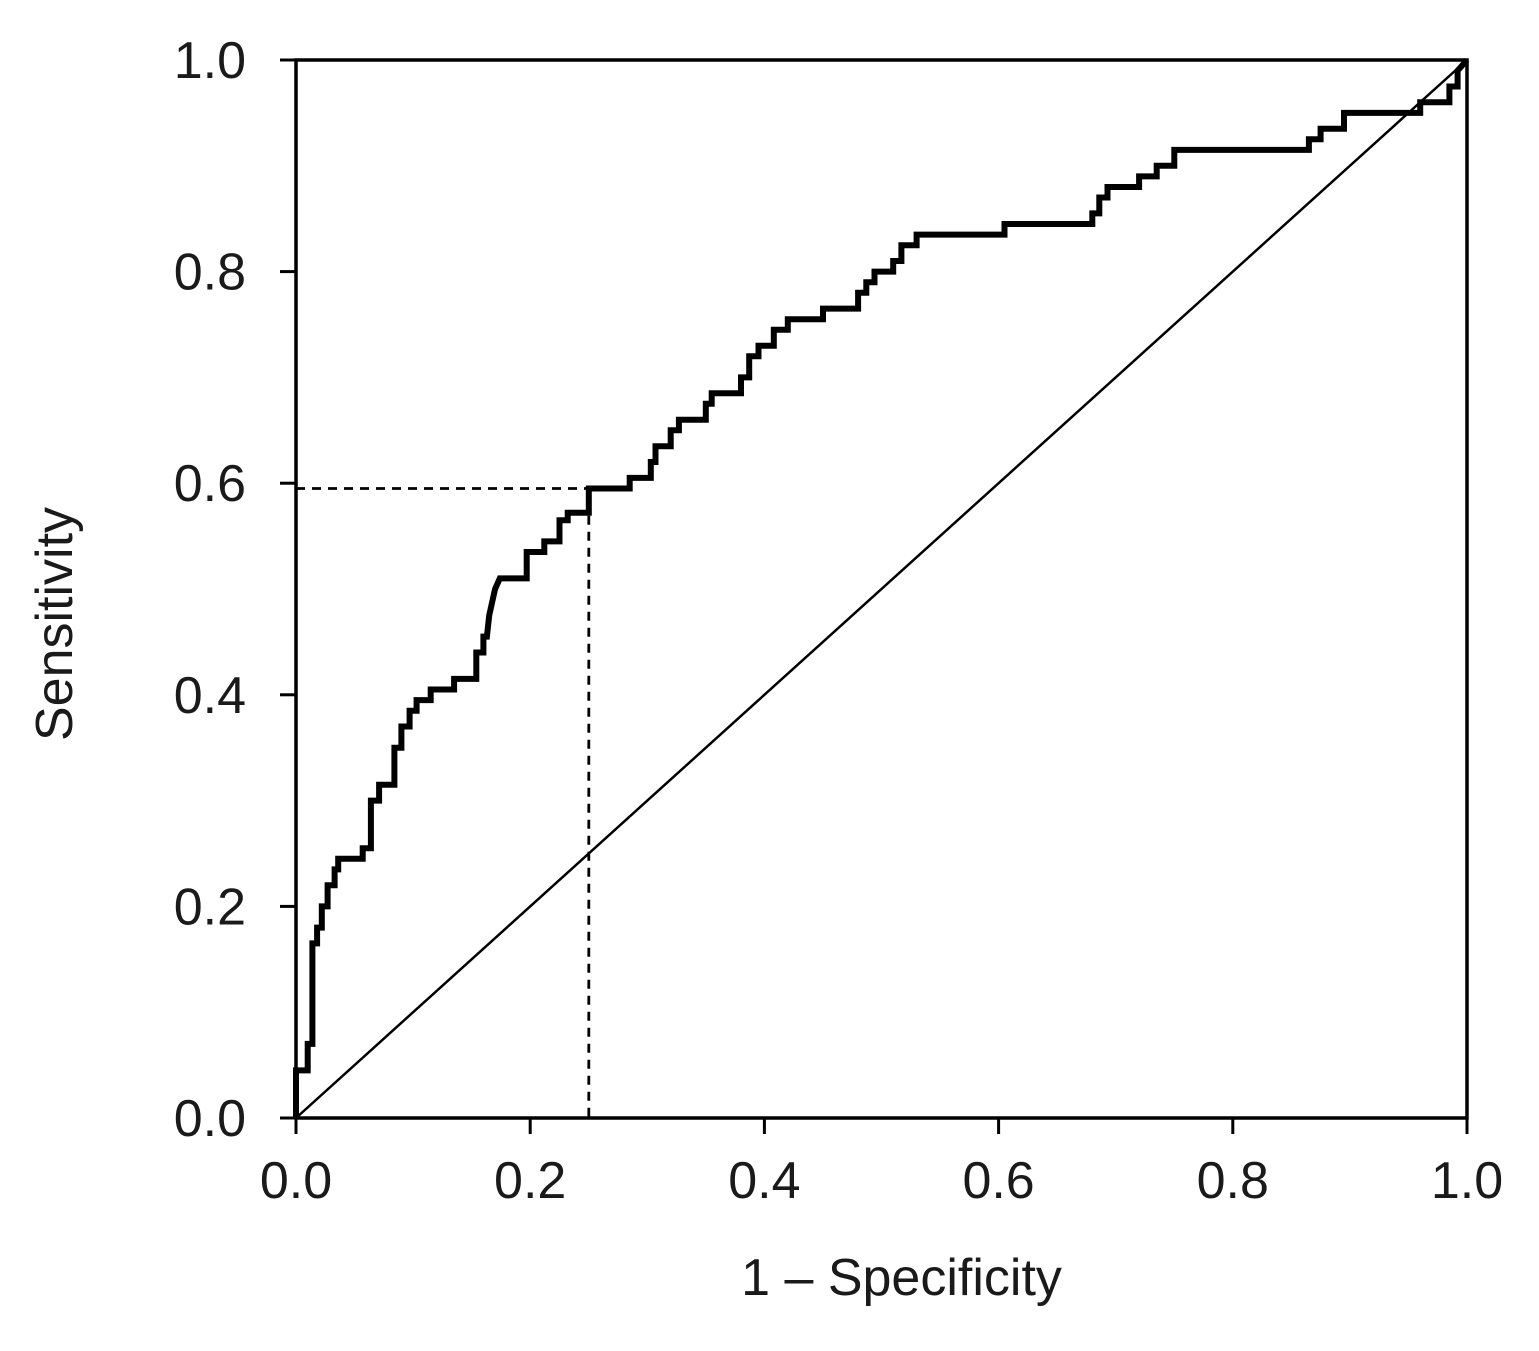 The width and height of the screenshot is (1539, 1351). I want to click on y-tick-label: 0.8, so click(210, 273).